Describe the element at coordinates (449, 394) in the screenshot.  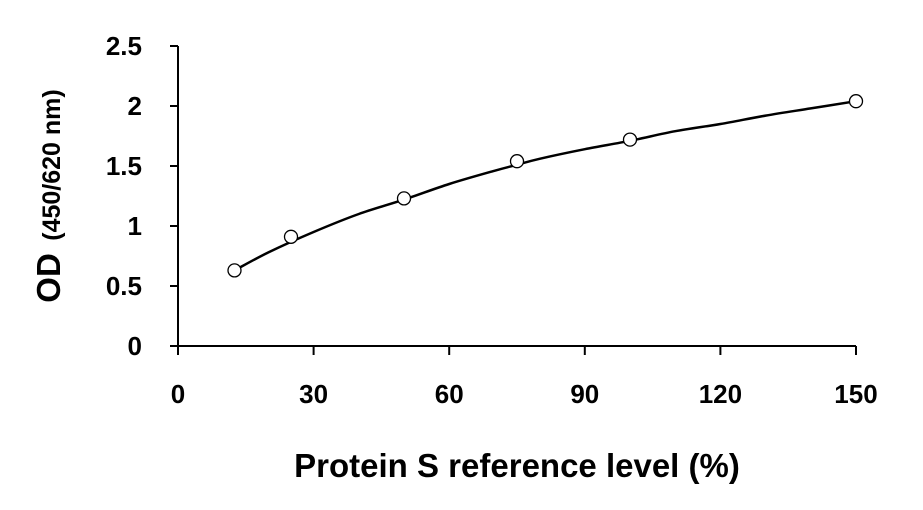
I see `x-tick-label: 60` at that location.